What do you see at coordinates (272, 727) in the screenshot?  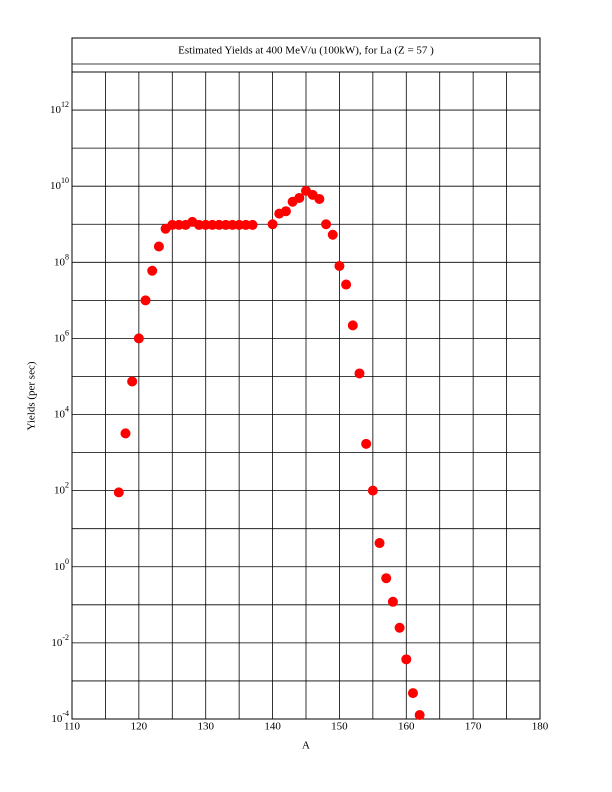 I see `x-tick-label: 140` at bounding box center [272, 727].